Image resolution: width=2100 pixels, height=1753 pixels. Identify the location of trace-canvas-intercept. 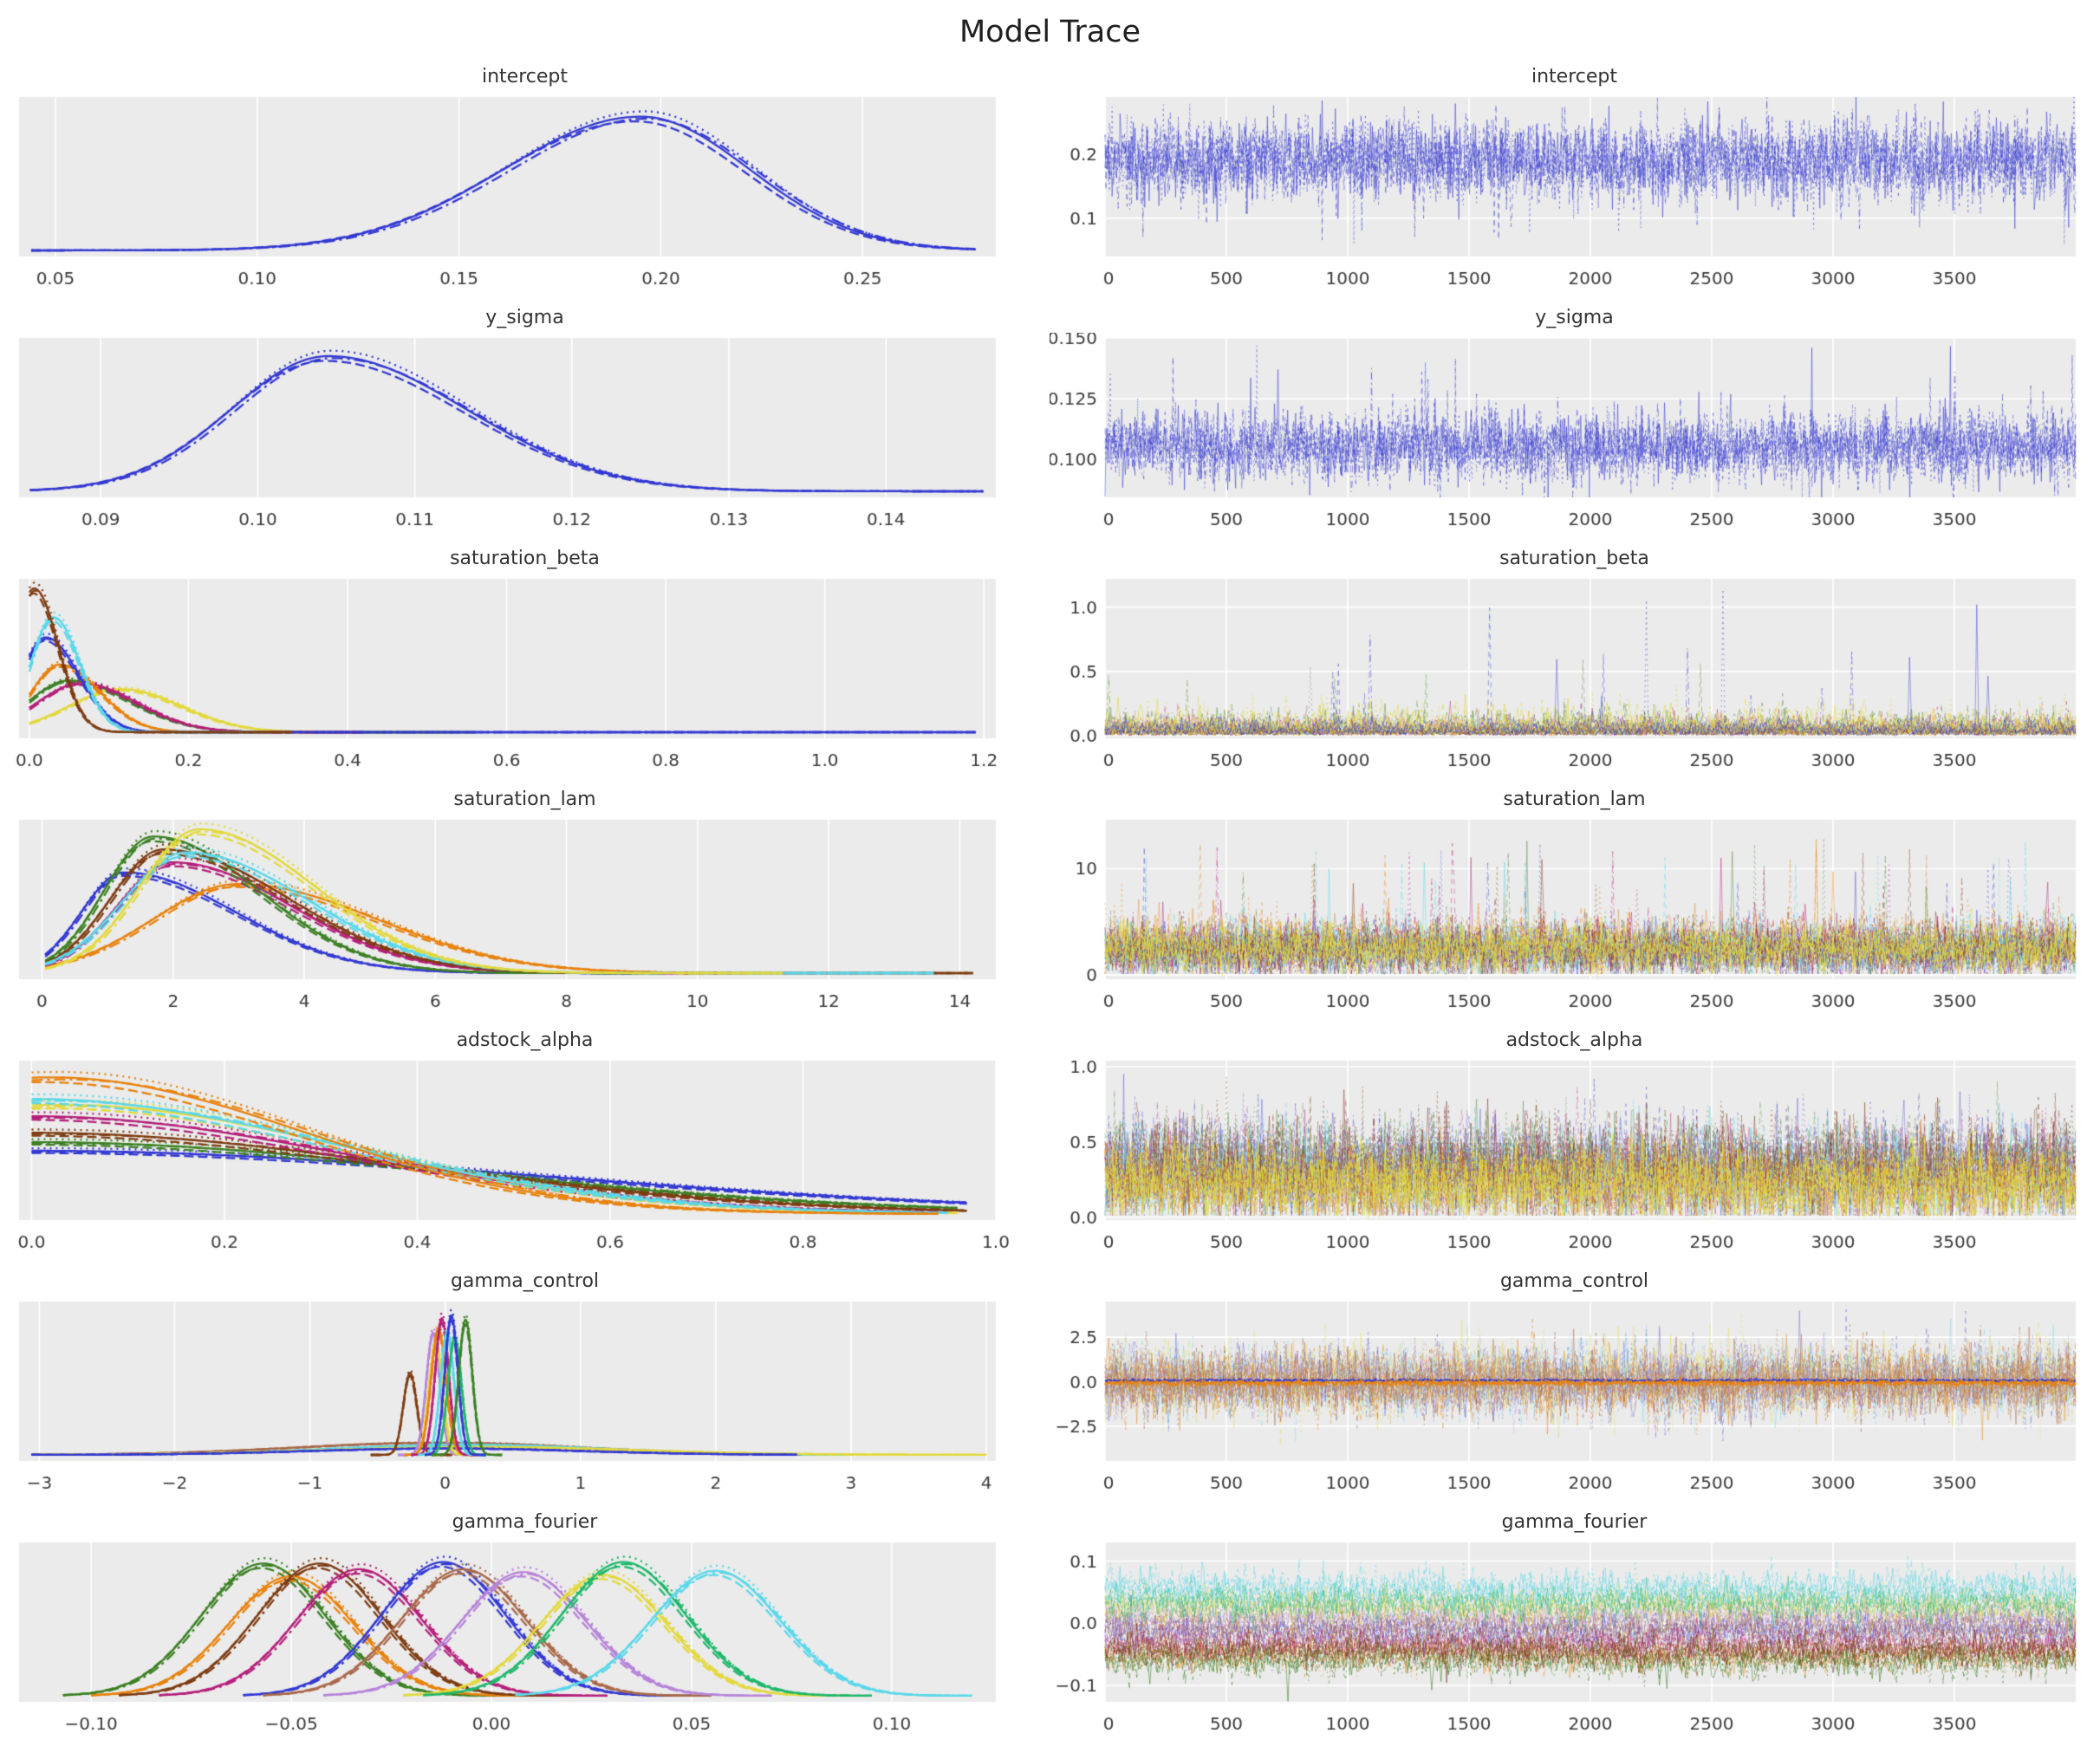
(1574, 193).